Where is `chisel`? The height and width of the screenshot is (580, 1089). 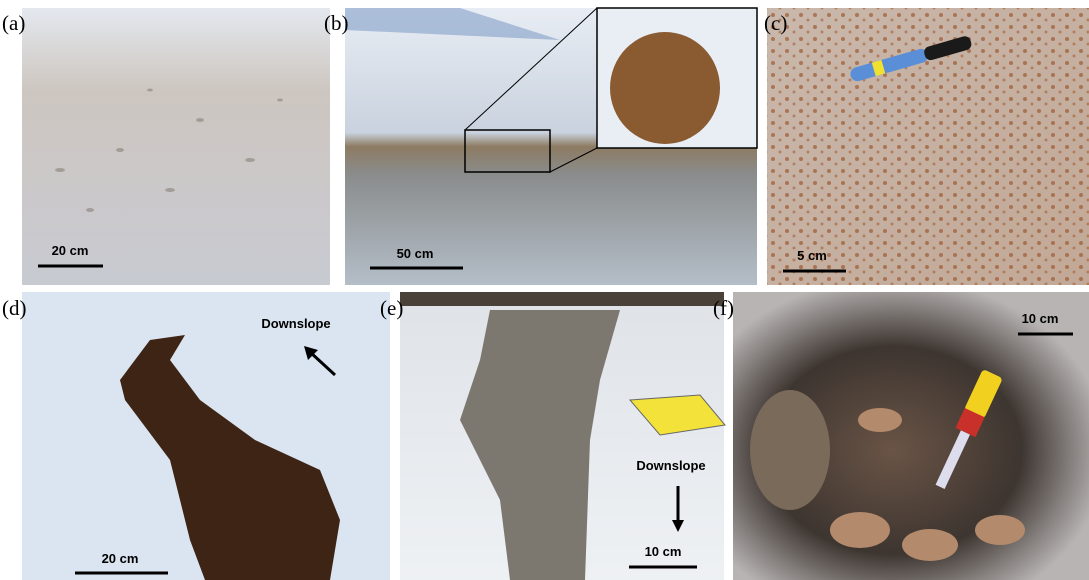 chisel is located at coordinates (968, 430).